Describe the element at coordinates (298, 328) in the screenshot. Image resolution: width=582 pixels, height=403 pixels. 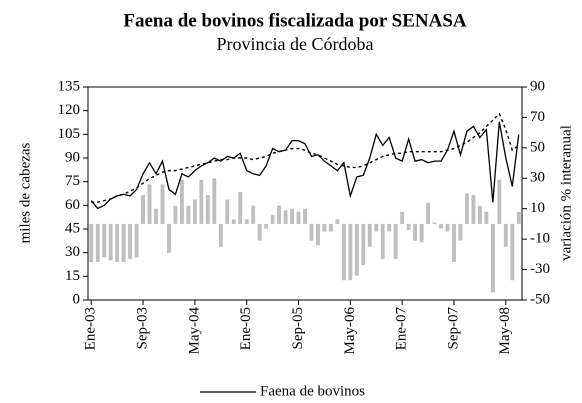
I see `x-tick-label: Sep-05` at that location.